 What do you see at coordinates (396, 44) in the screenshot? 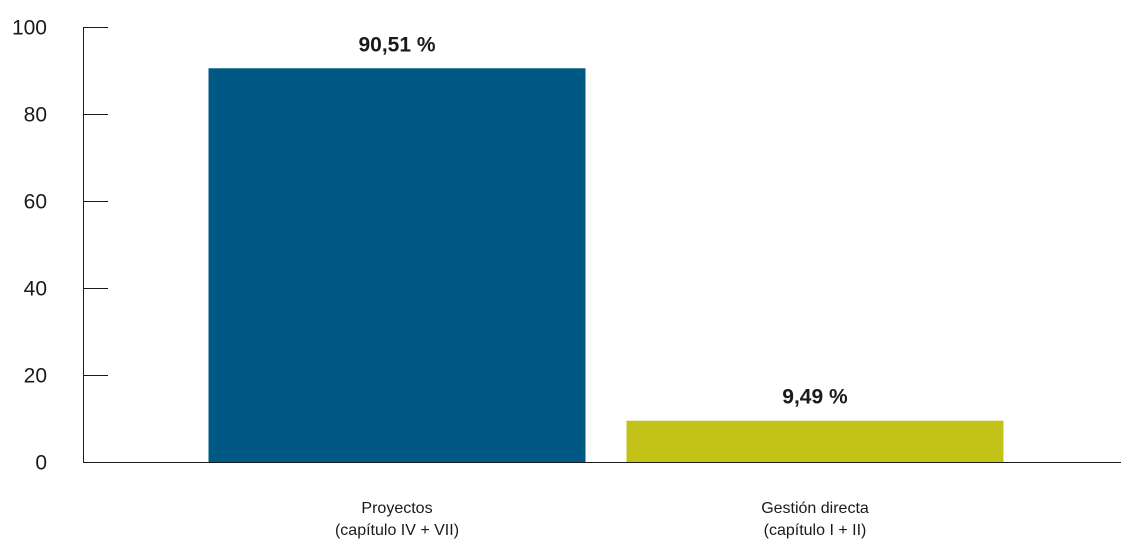
I see `bar-value-label: 90,51 %` at bounding box center [396, 44].